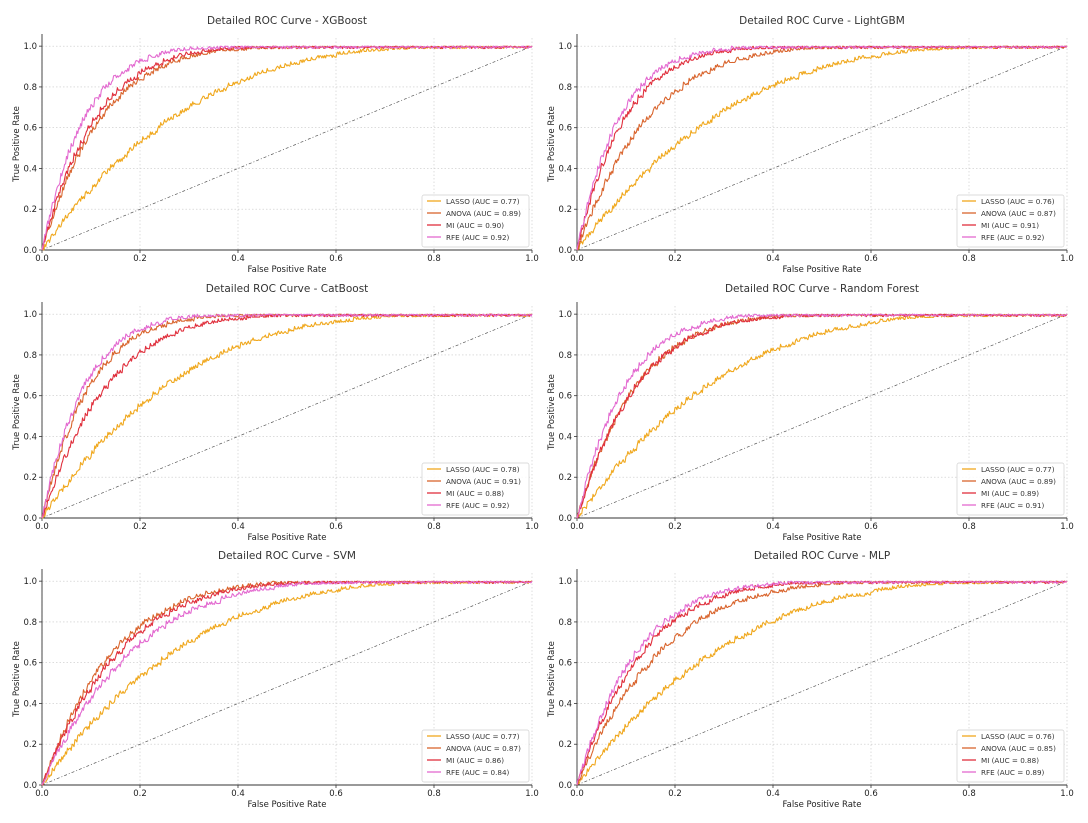 The width and height of the screenshot is (1088, 823). What do you see at coordinates (822, 289) in the screenshot?
I see `chart-title: Detailed ROC Curve - Random Forest` at bounding box center [822, 289].